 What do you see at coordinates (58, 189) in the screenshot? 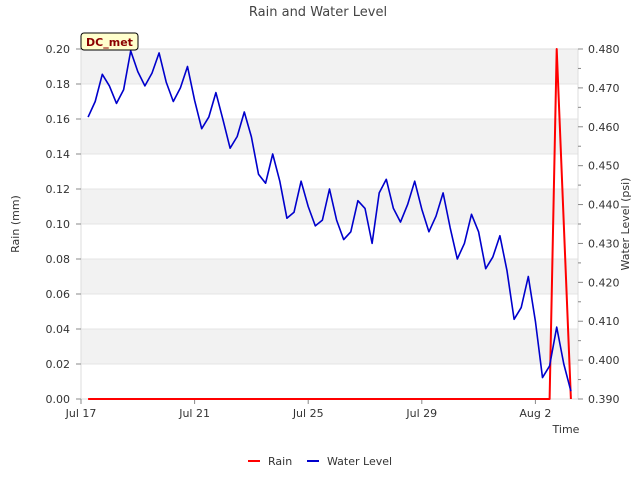
I see `y-left-tick-label: 0.12` at bounding box center [58, 189].